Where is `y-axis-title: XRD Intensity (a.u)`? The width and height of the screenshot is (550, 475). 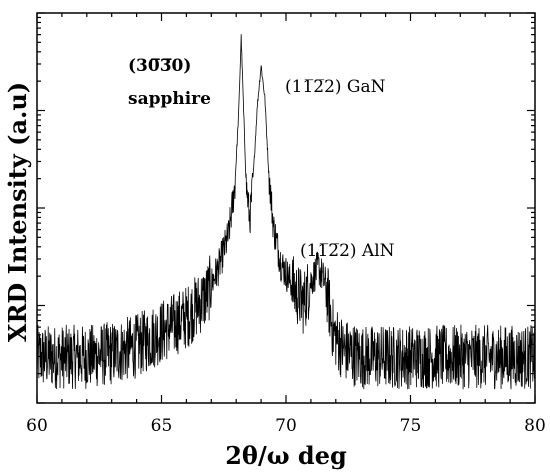
y-axis-title: XRD Intensity (a.u) is located at coordinates (17, 212).